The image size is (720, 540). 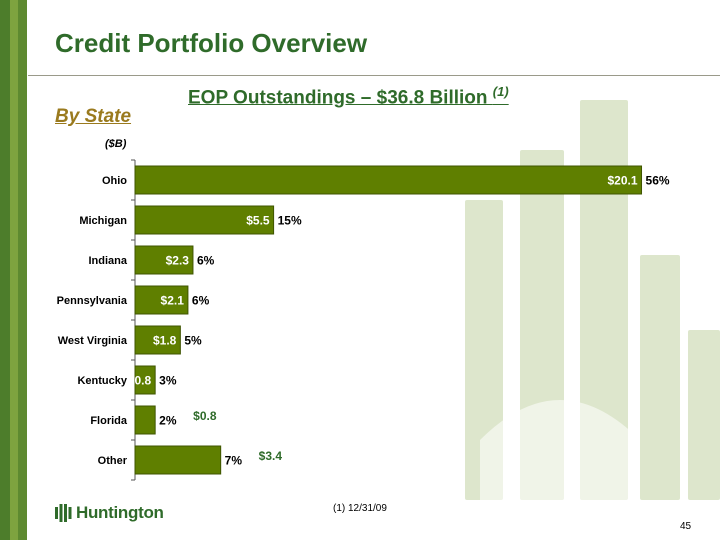 I want to click on percent-label: 5%, so click(x=193, y=341).